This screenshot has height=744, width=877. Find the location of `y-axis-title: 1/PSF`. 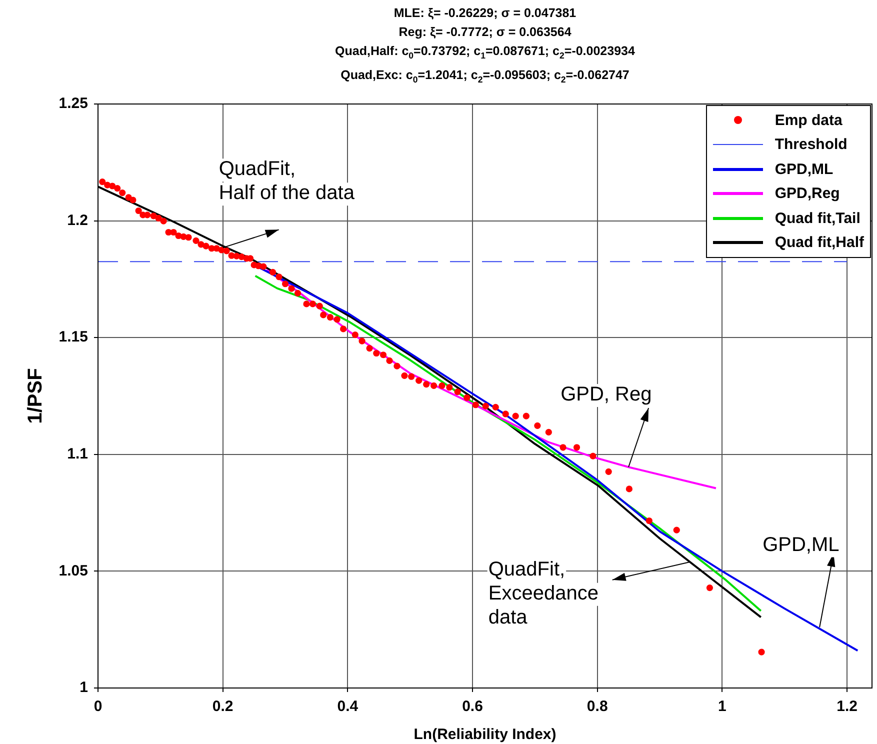

y-axis-title: 1/PSF is located at coordinates (35, 396).